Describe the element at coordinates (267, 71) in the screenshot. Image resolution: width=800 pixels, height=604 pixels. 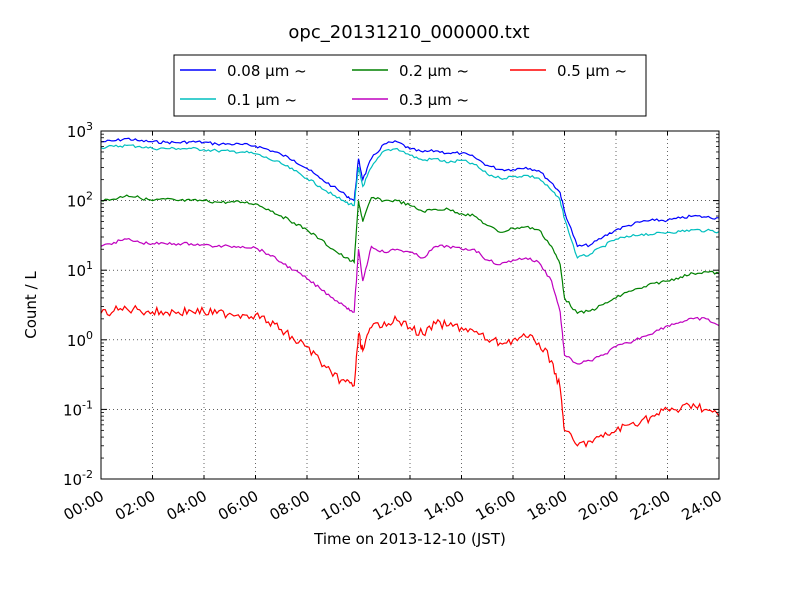
I see `legend-label-0: 0.08 μm ~` at that location.